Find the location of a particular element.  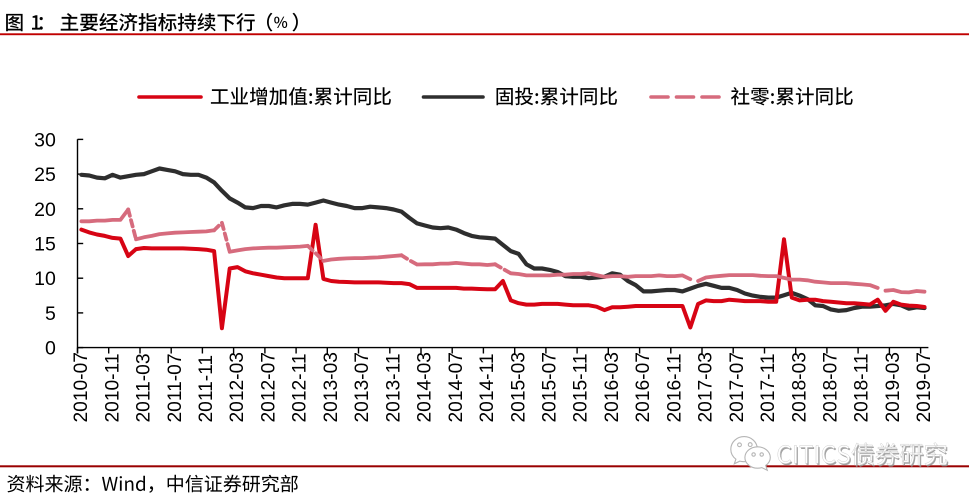

svg-text: 2011-07 is located at coordinates (175, 388).